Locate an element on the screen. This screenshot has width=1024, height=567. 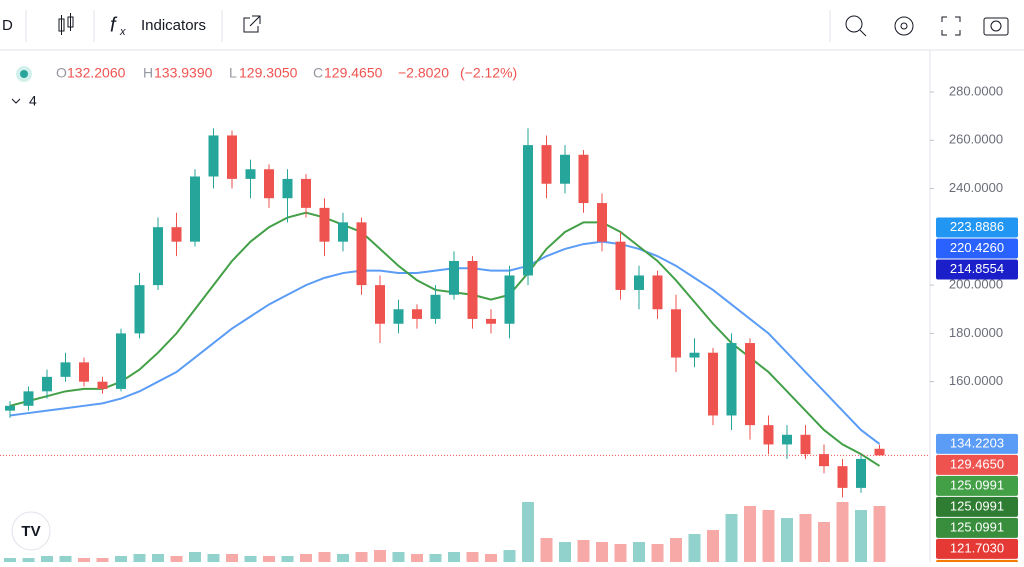
settings-icon is located at coordinates (904, 26).